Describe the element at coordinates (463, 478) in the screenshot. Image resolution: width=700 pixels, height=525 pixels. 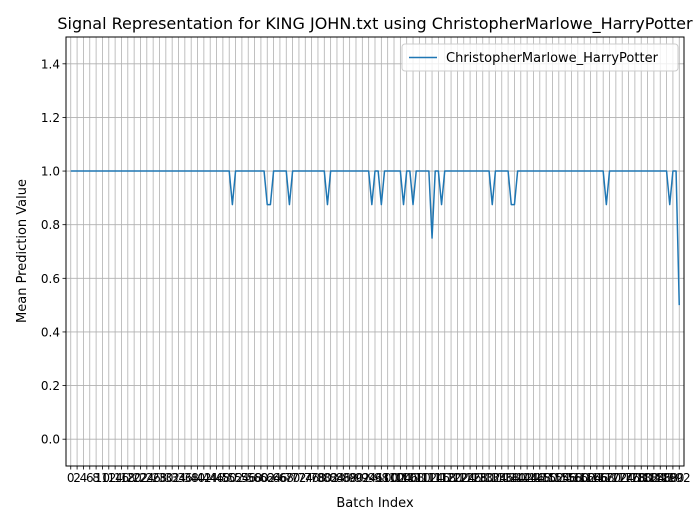
I see `x-tick-label: 124` at that location.